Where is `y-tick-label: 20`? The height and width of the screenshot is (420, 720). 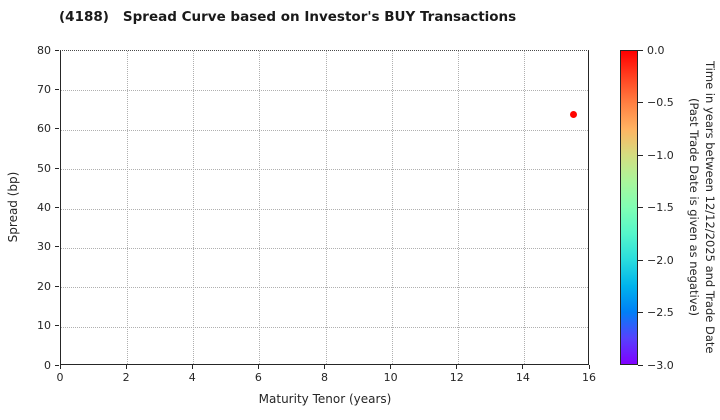
y-tick-label: 20 is located at coordinates (44, 286).